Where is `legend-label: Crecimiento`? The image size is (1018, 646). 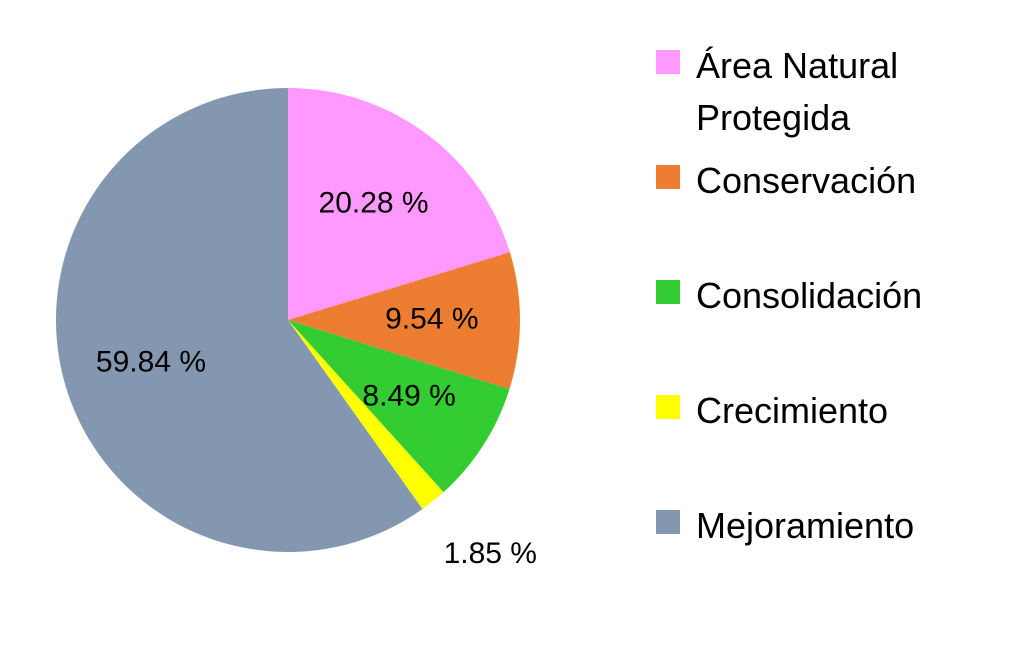
legend-label: Crecimiento is located at coordinates (792, 410).